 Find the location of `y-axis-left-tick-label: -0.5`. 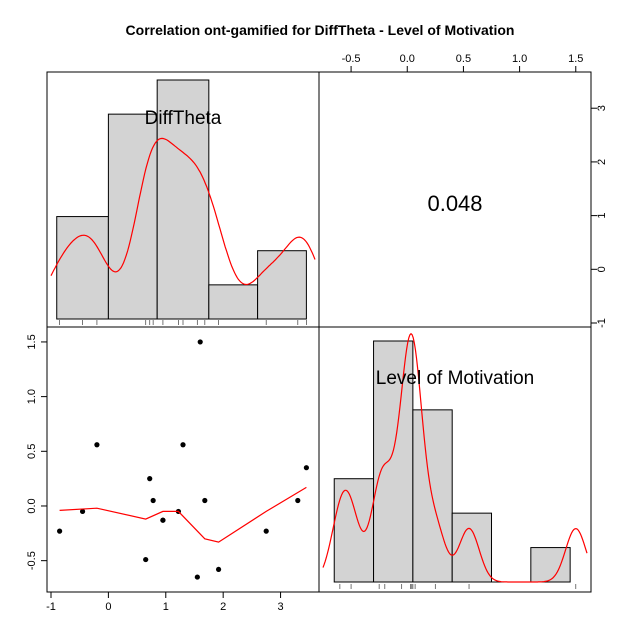

y-axis-left-tick-label: -0.5 is located at coordinates (32, 560).